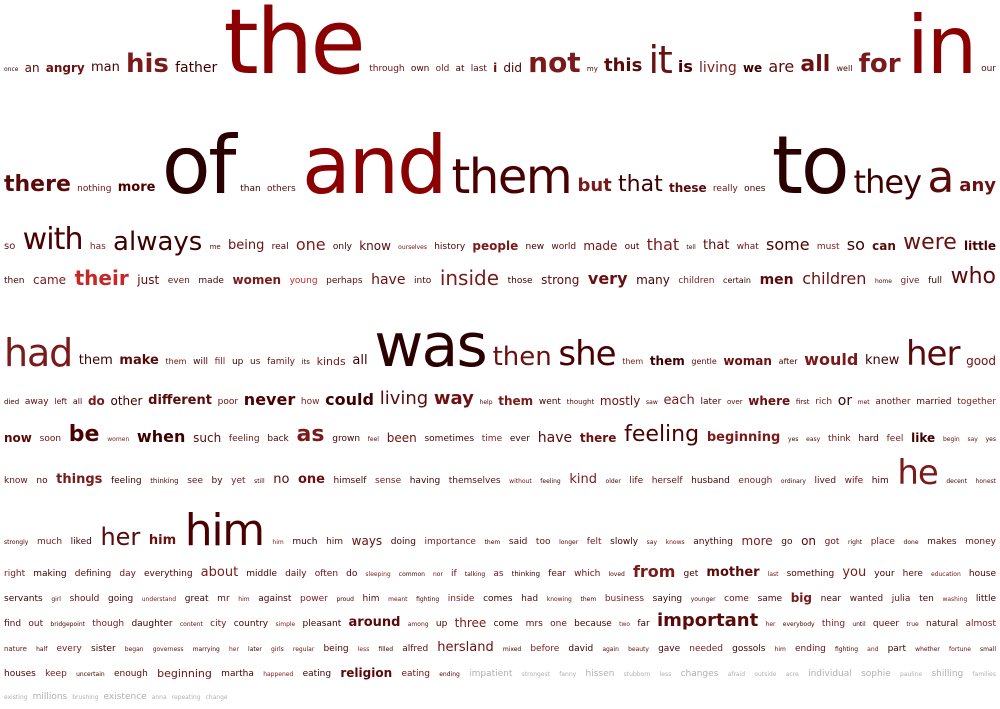  Describe the element at coordinates (420, 68) in the screenshot. I see `cloud-word: own` at that location.